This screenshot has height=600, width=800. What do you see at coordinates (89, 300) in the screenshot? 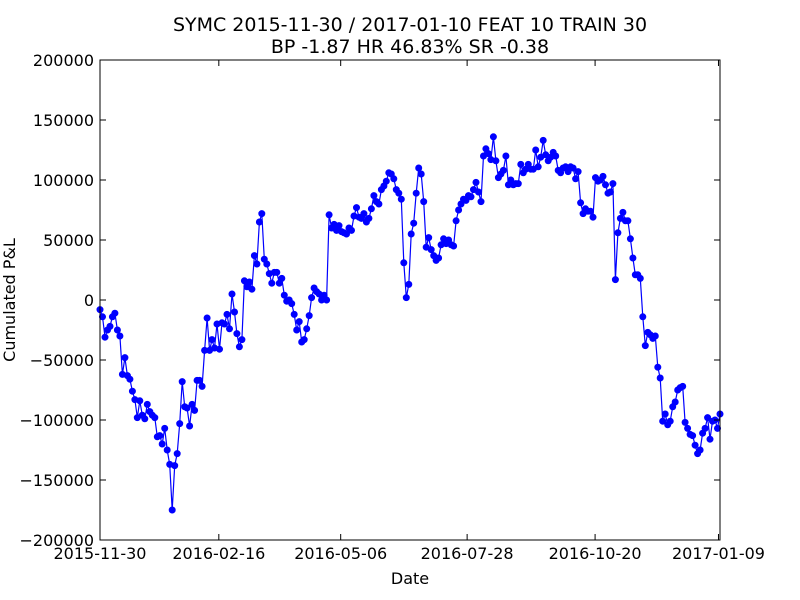
I see `y-tick-label: 0` at bounding box center [89, 300].